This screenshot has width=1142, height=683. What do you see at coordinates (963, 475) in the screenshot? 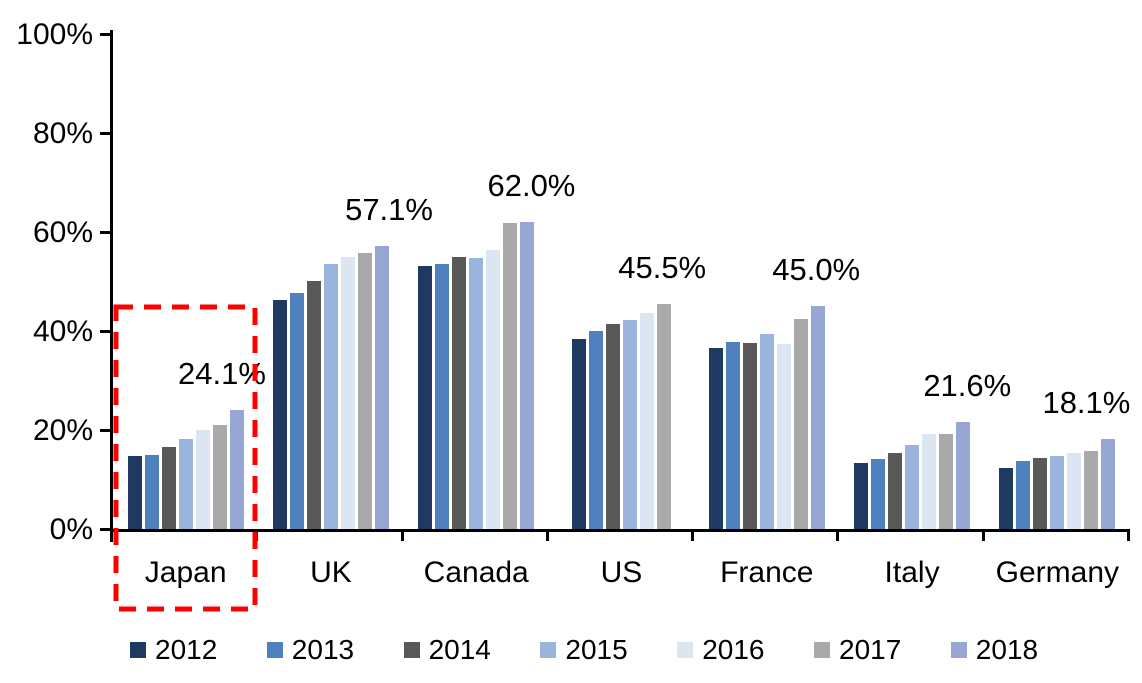
I see `bar-italy-2018` at bounding box center [963, 475].